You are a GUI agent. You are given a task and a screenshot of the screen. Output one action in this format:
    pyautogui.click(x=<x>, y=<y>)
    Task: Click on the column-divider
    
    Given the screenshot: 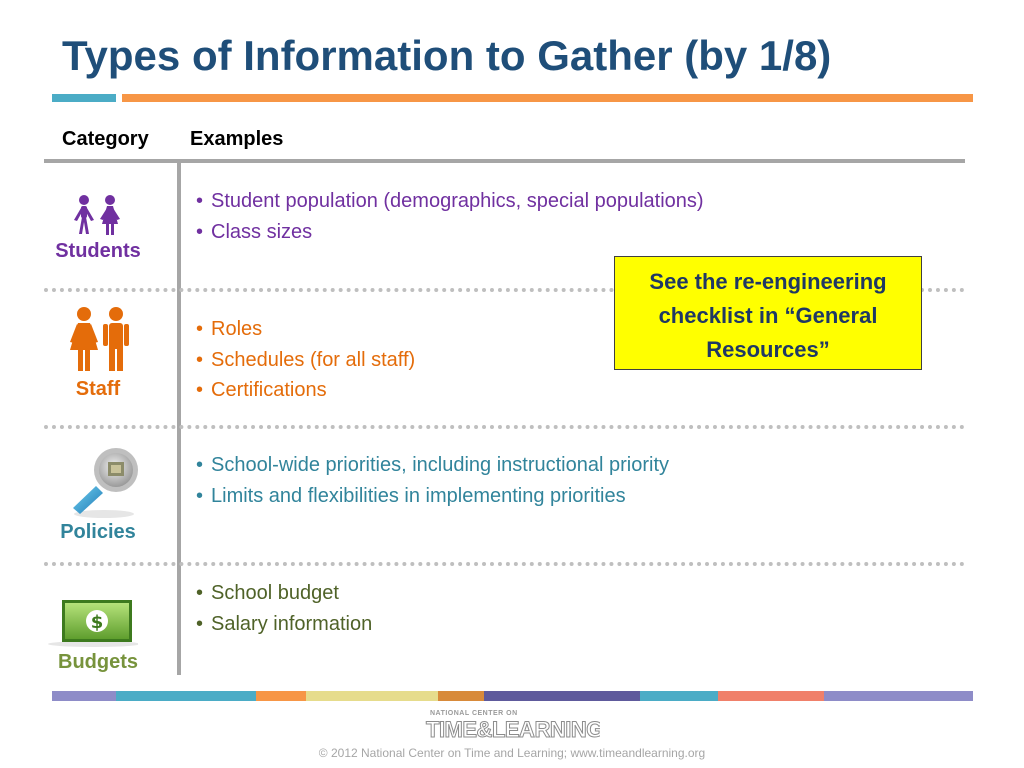 What is the action you would take?
    pyautogui.click(x=179, y=419)
    